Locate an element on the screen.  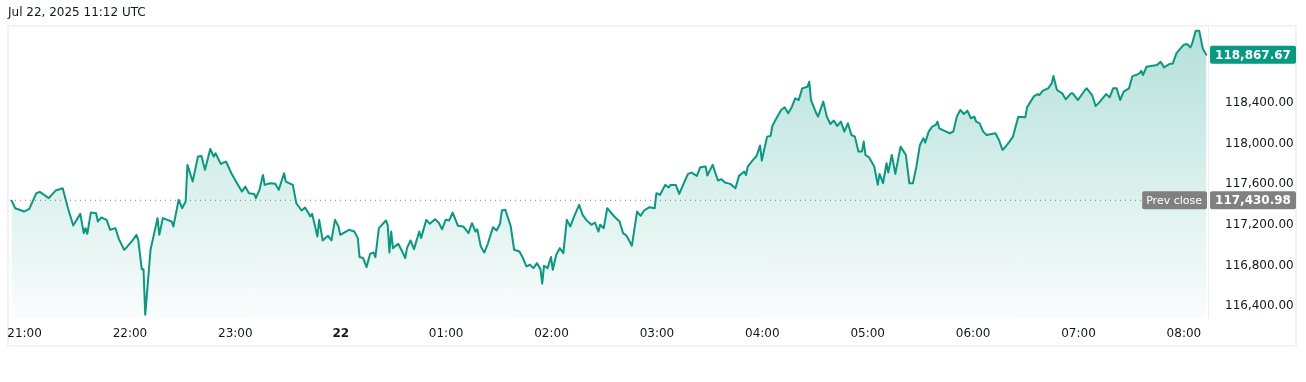
x-tick-label: 01:00 is located at coordinates (446, 332).